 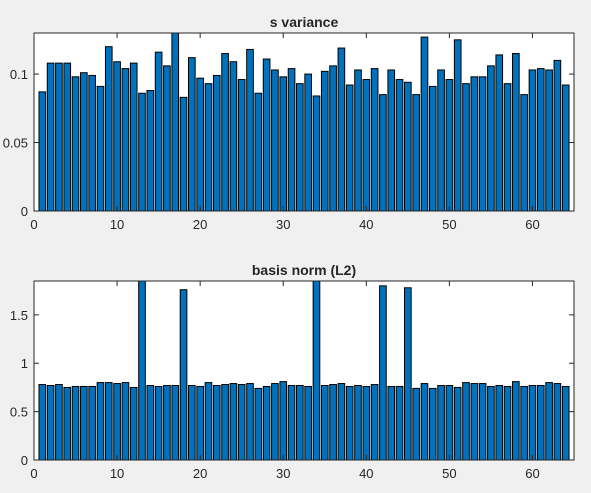 I want to click on x-tick-label: 10, so click(x=117, y=224).